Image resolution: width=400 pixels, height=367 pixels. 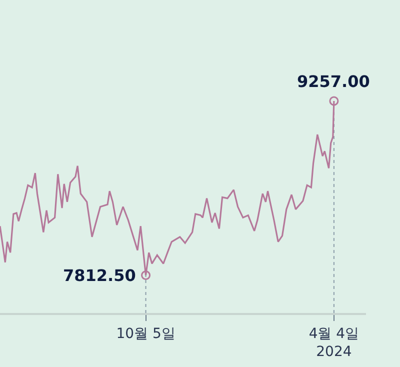 What do you see at coordinates (334, 343) in the screenshot?
I see `x-tick-label: 4월 4일 2024` at bounding box center [334, 343].